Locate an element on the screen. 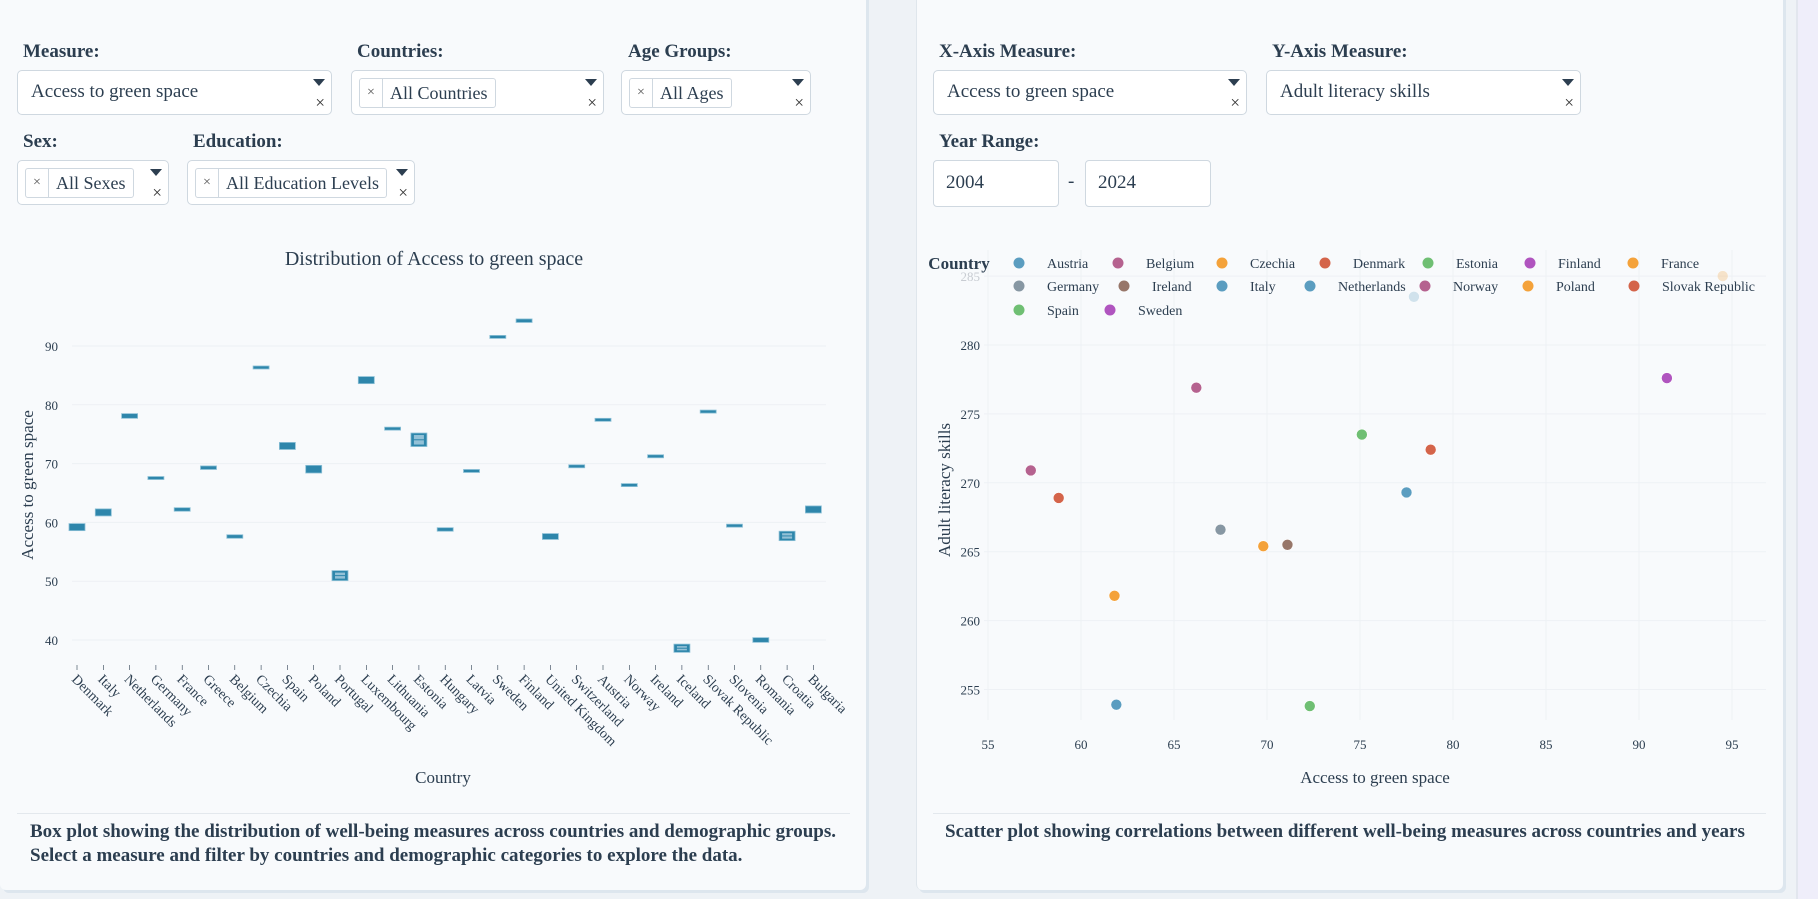 The width and height of the screenshot is (1818, 899). box-finland is located at coordinates (524, 320).